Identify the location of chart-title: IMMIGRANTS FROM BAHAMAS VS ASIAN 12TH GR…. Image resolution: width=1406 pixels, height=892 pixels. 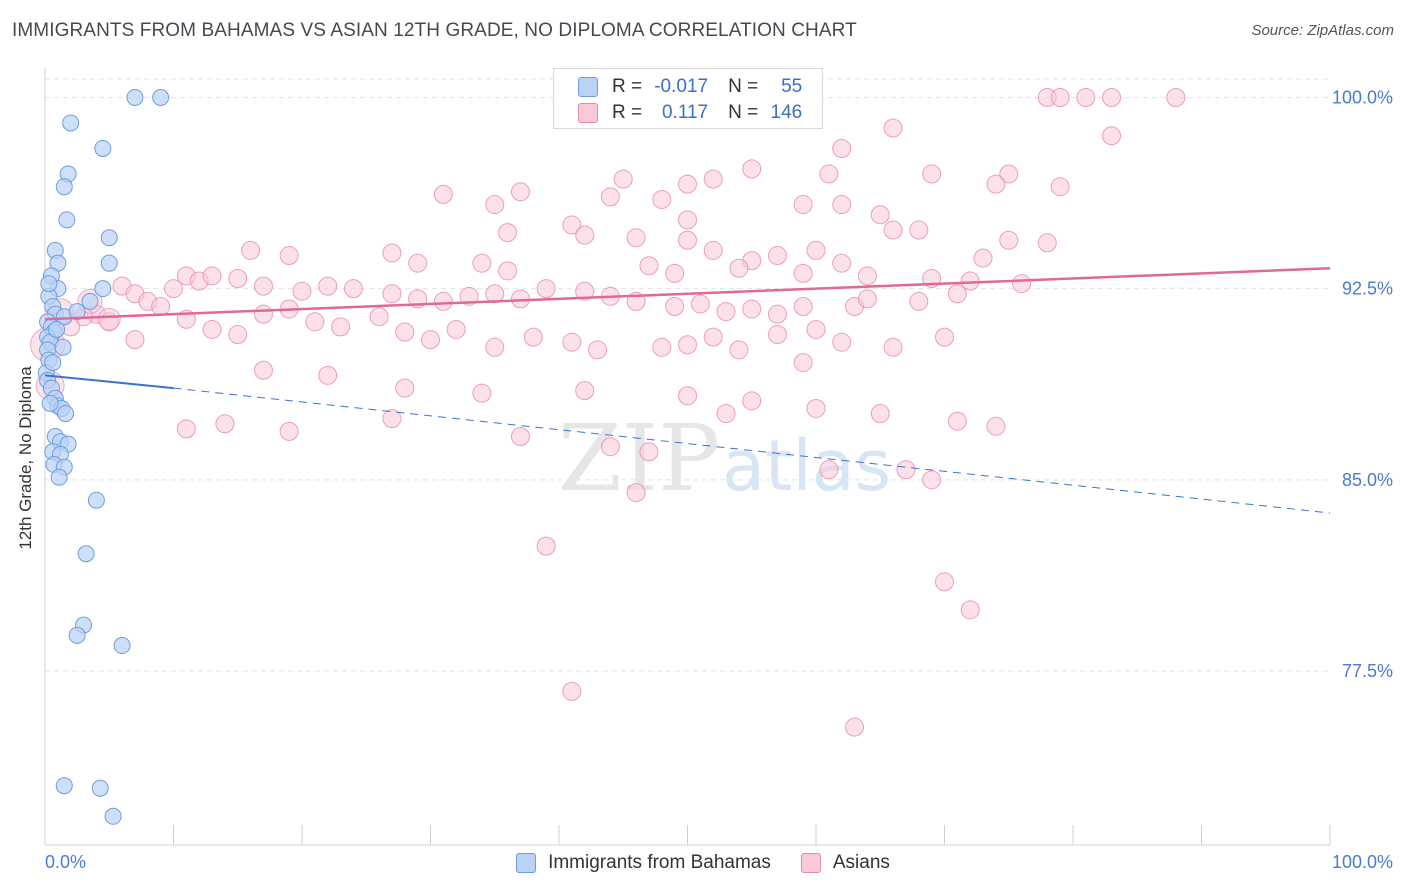
(434, 30).